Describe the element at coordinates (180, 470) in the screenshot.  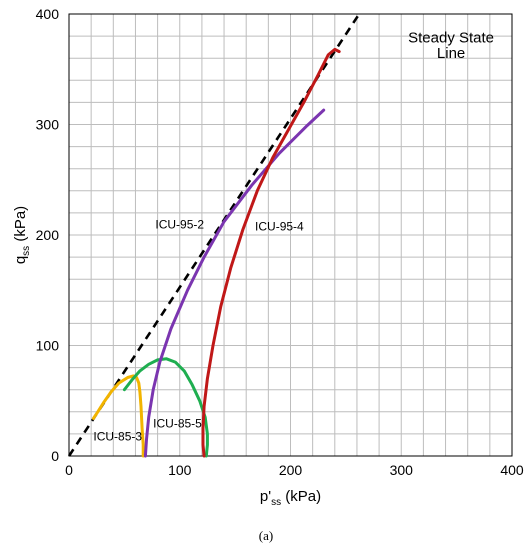
I see `x-tick-label: 100` at that location.